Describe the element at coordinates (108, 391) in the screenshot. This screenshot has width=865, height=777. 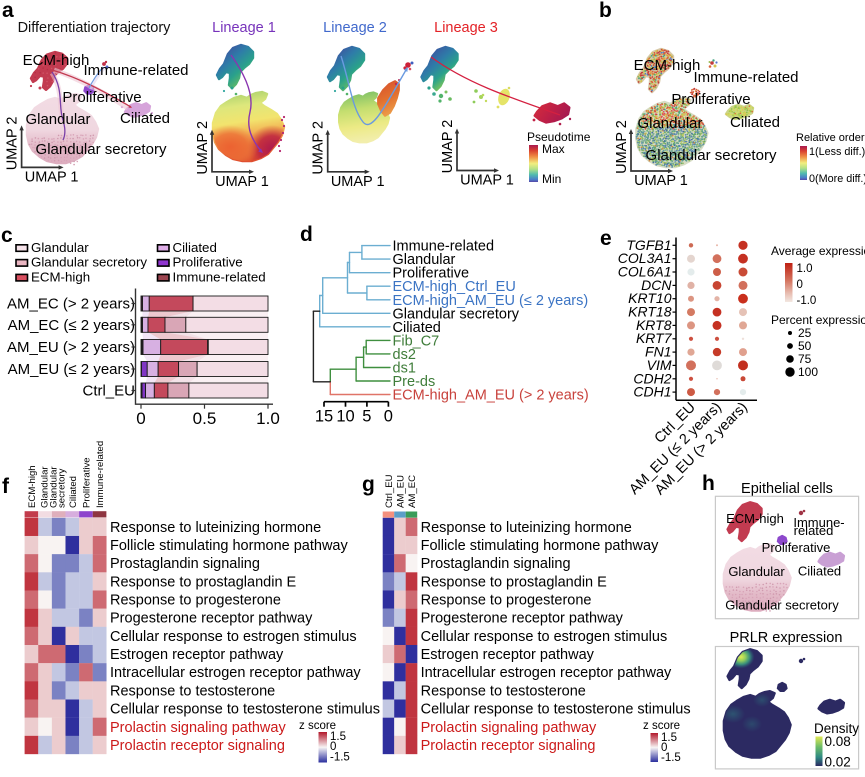
I see `svg-text: Ctrl_EU` at that location.